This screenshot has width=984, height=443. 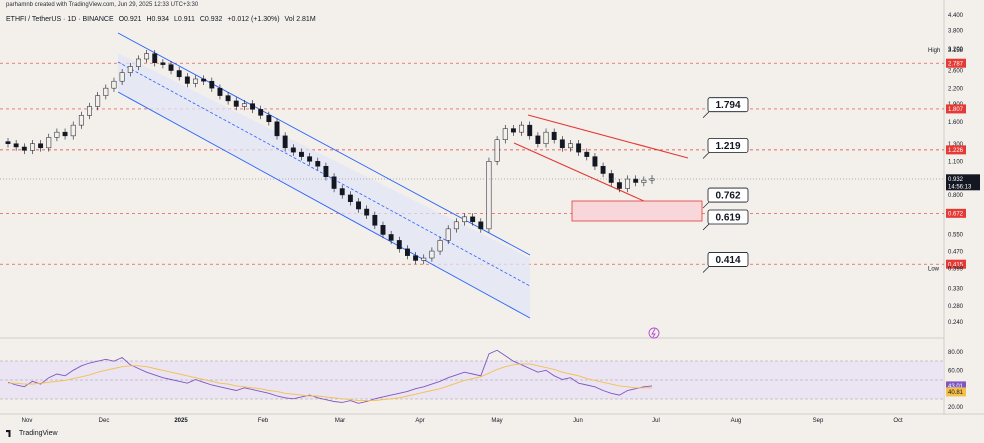 What do you see at coordinates (608, 136) in the screenshot?
I see `wedge-upper-line` at bounding box center [608, 136].